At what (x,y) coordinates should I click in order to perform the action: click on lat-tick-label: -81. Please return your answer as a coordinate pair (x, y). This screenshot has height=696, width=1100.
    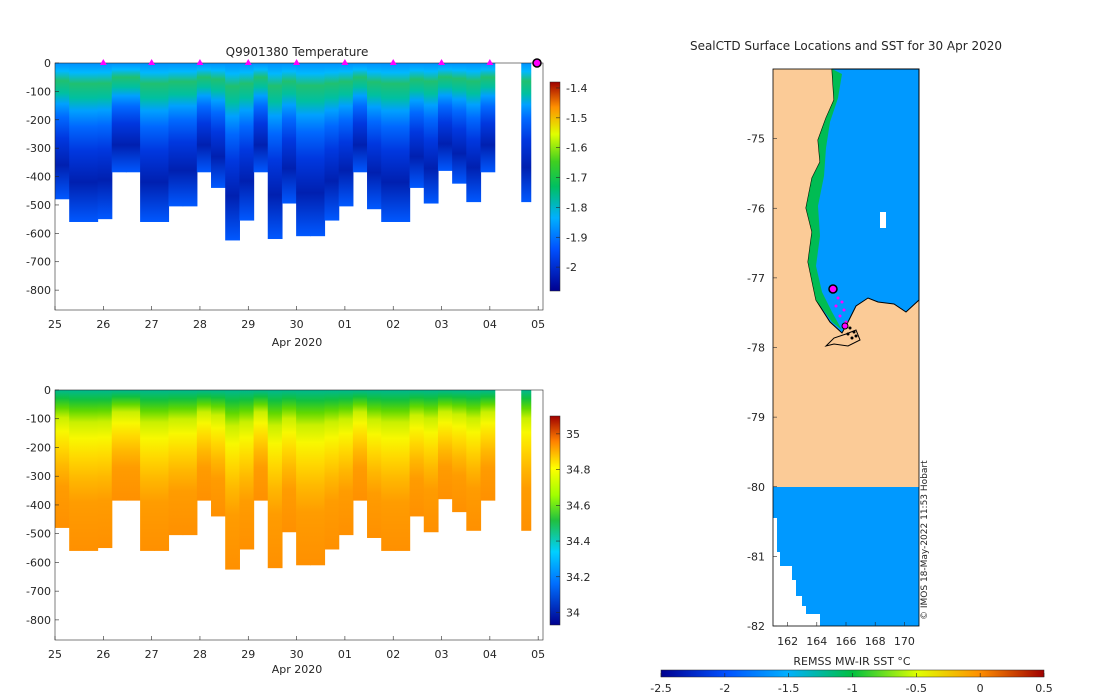
    Looking at the image, I should click on (756, 556).